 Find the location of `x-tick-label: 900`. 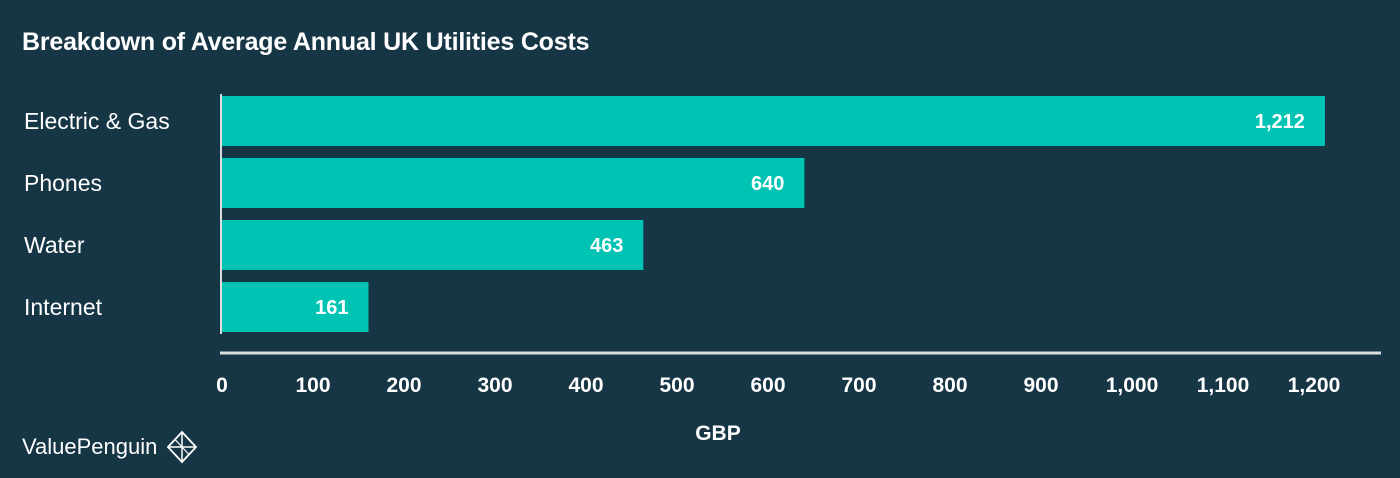

x-tick-label: 900 is located at coordinates (1040, 385).